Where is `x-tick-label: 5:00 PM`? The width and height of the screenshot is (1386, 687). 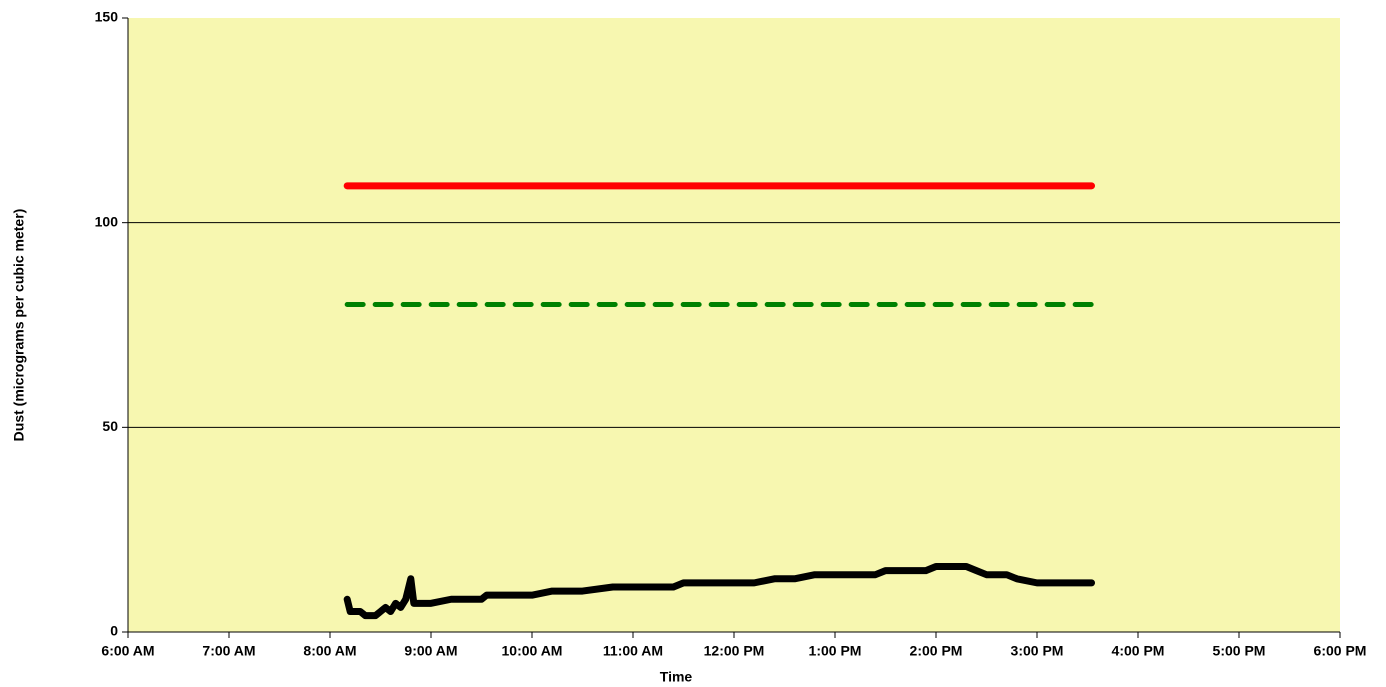 x-tick-label: 5:00 PM is located at coordinates (1239, 651).